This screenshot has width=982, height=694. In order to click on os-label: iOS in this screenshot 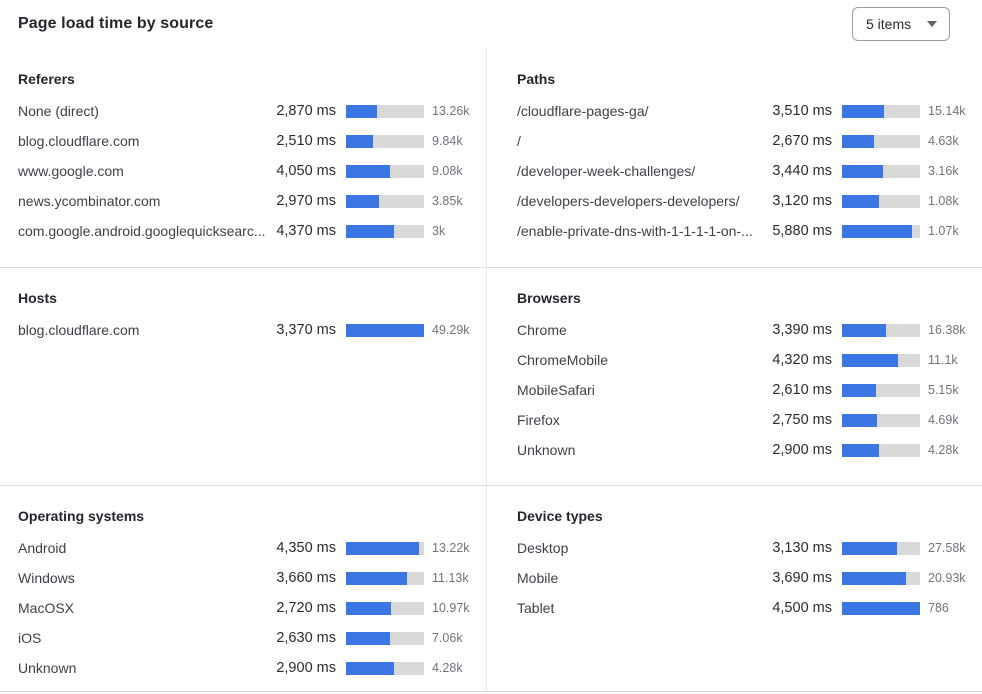, I will do `click(30, 638)`.